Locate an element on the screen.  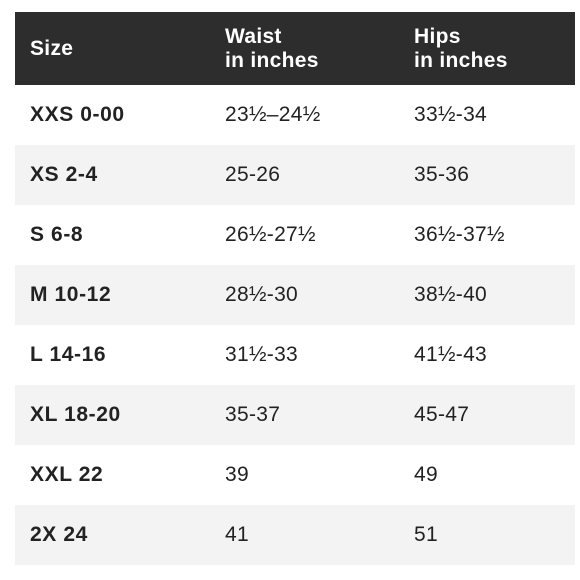
header-hips: Hips in inches is located at coordinates (461, 49).